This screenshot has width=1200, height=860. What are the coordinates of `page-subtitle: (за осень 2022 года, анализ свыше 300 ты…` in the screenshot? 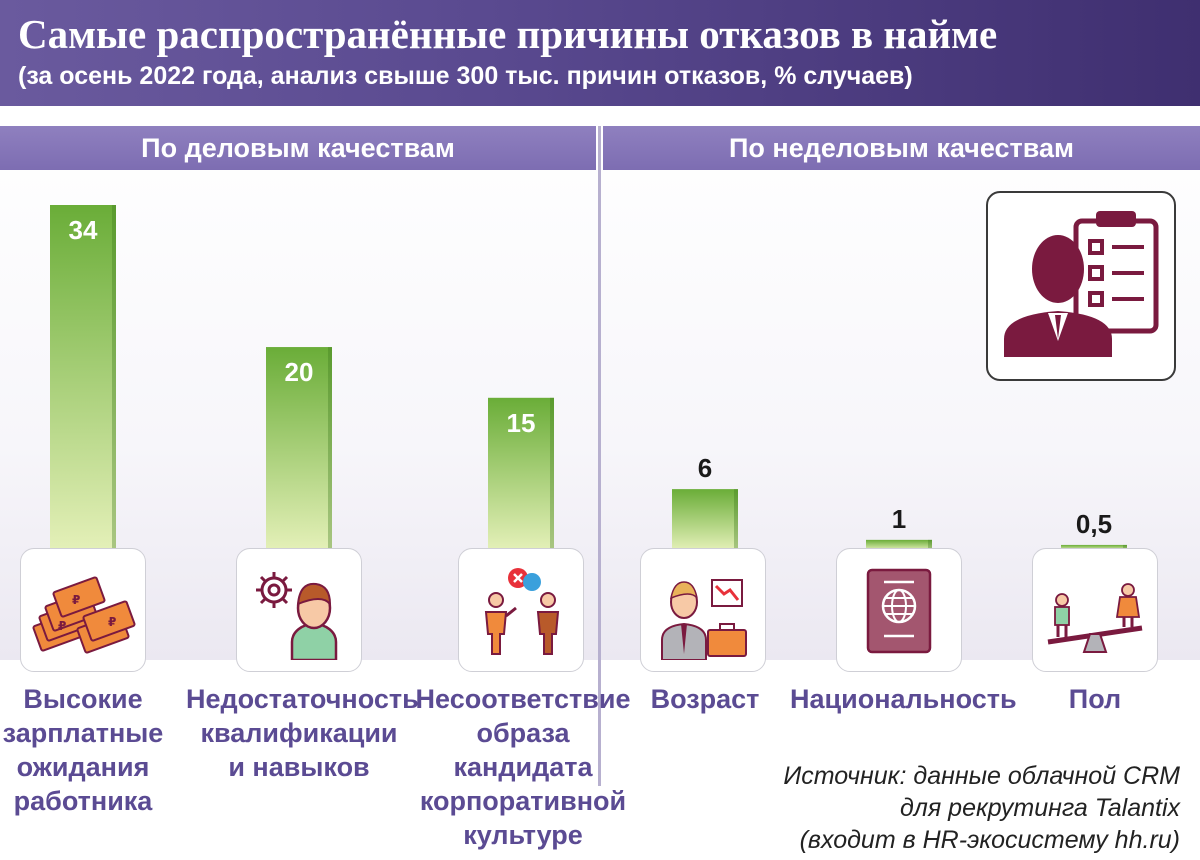 It's located at (465, 76).